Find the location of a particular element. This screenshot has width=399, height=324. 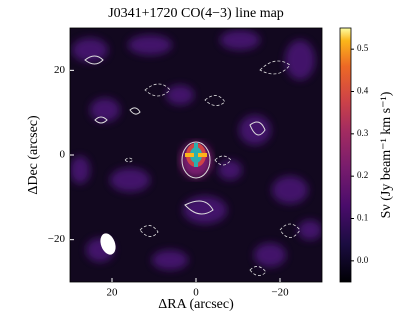

colorbar-label: Sν (Jy beam⁻¹ km s⁻¹) is located at coordinates (386, 154).